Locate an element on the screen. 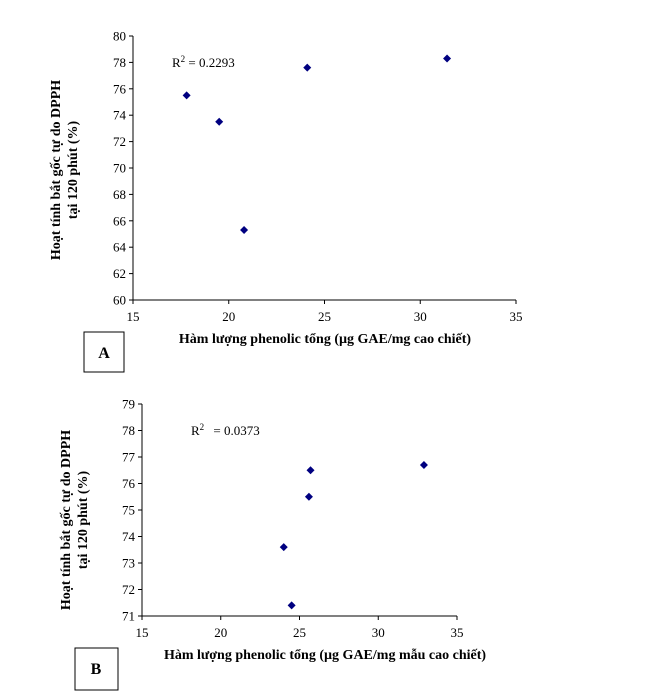 The width and height of the screenshot is (658, 698). chart-b-y-tick-label: 78 is located at coordinates (128, 430).